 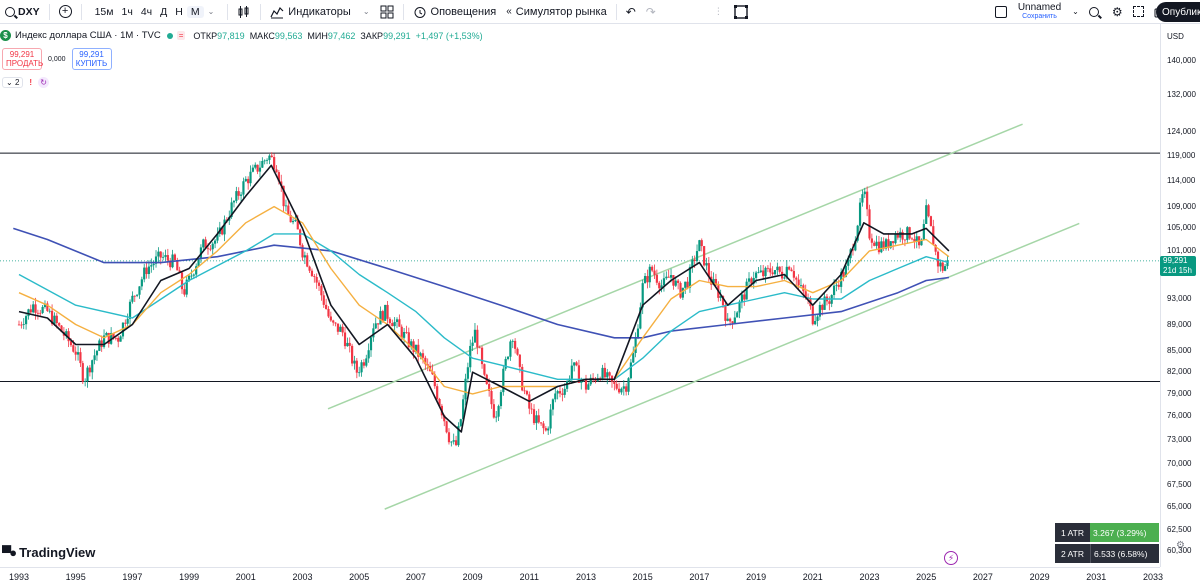 What do you see at coordinates (288, 35) in the screenshot?
I see `high-value: 99,563` at bounding box center [288, 35].